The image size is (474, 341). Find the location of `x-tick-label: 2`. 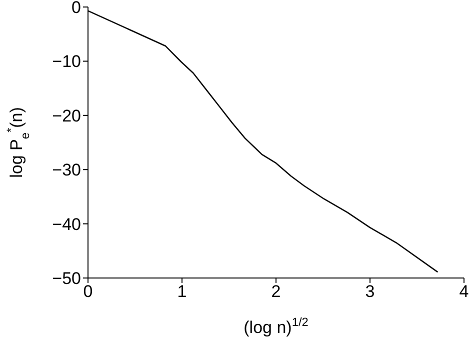

x-tick-label: 2 is located at coordinates (276, 292).